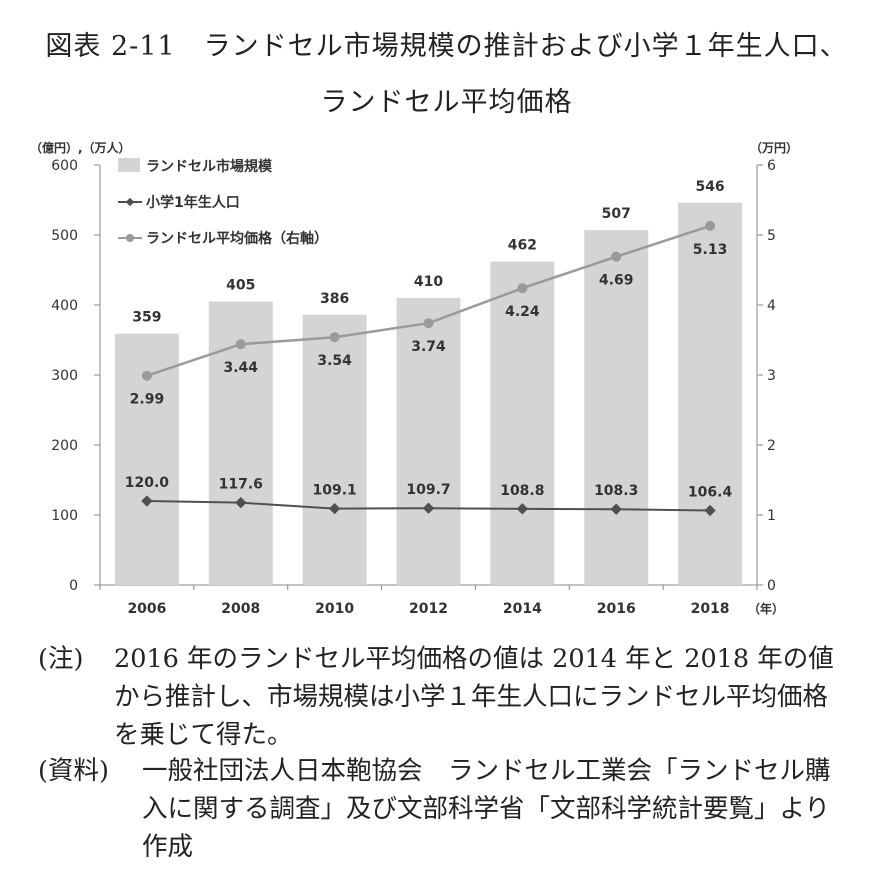 The width and height of the screenshot is (893, 879). I want to click on population-data-label: 108.3, so click(616, 491).